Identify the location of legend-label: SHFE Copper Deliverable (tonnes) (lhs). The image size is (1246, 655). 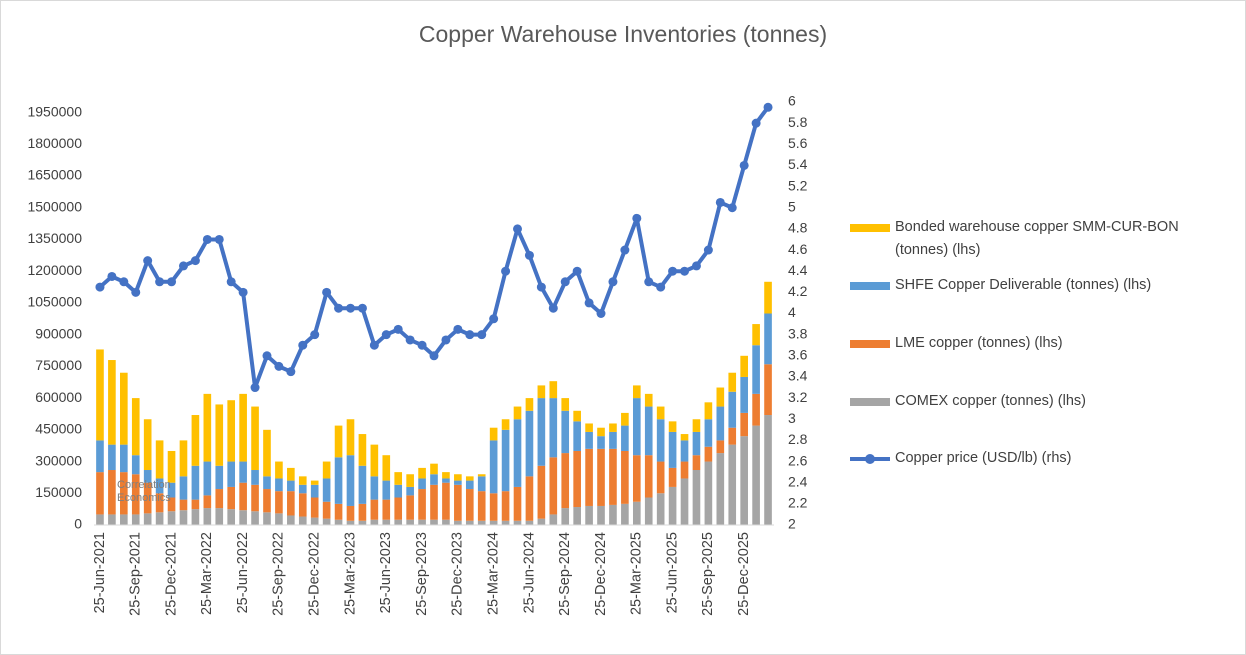
(1023, 285).